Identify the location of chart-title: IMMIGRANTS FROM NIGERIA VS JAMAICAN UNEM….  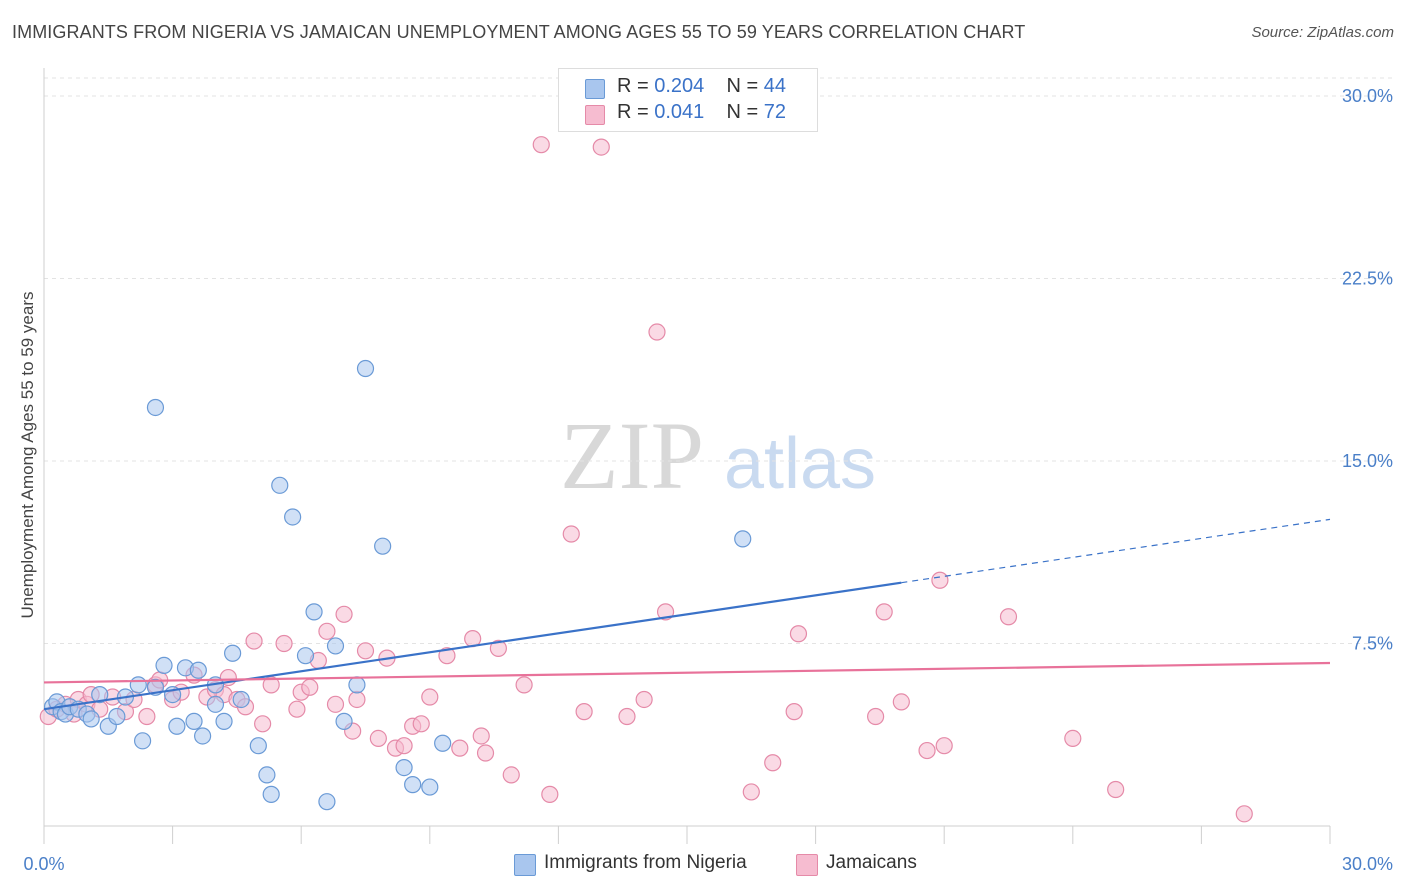
(519, 32).